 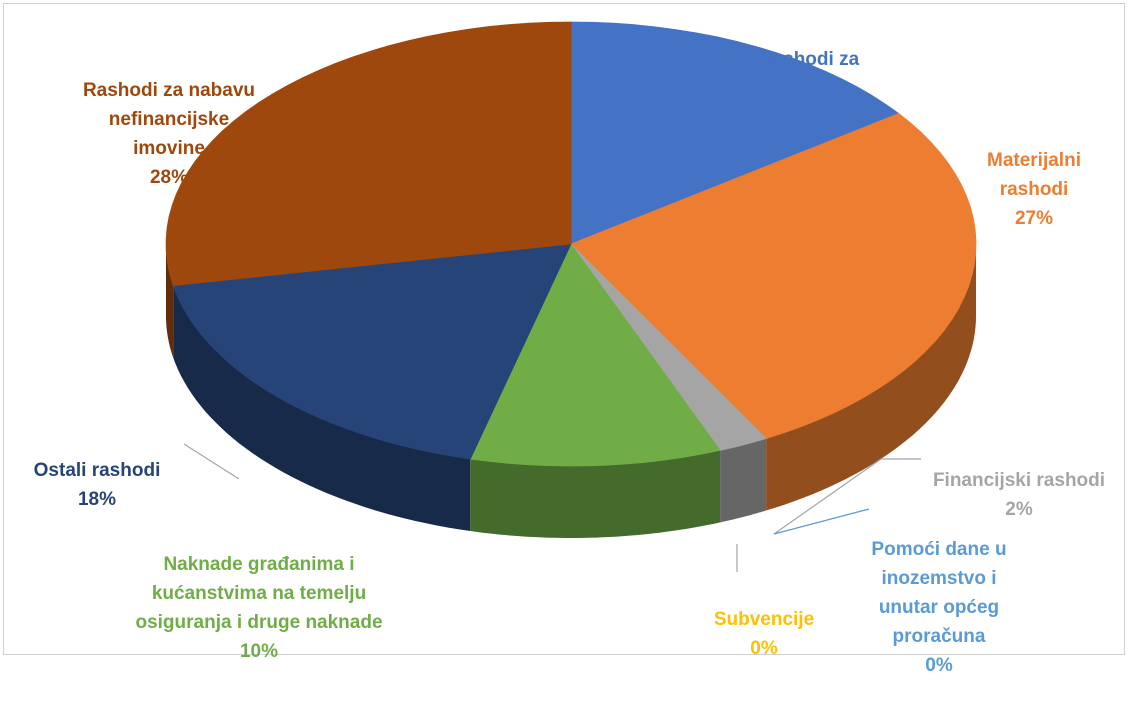 I want to click on slice-label-rashodi-za-zaposlene: Rashodi za zaposlene 15%, so click(x=809, y=88).